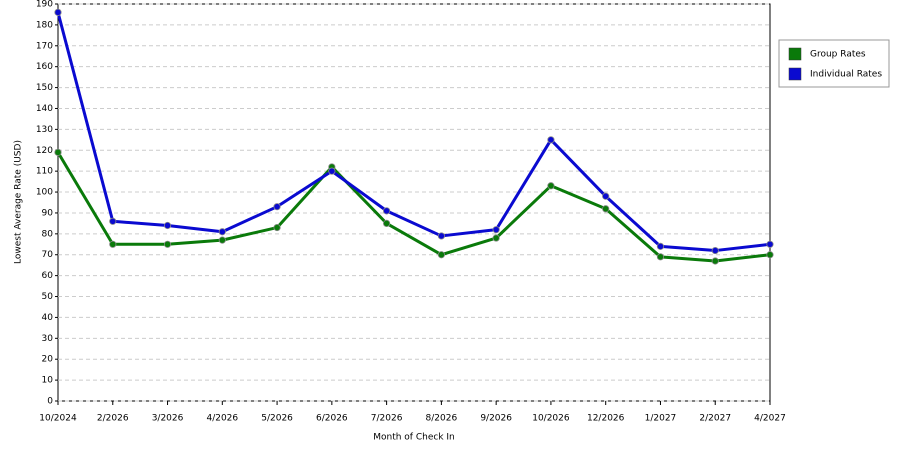  What do you see at coordinates (661, 419) in the screenshot?
I see `x-tick-label: 1/2027` at bounding box center [661, 419].